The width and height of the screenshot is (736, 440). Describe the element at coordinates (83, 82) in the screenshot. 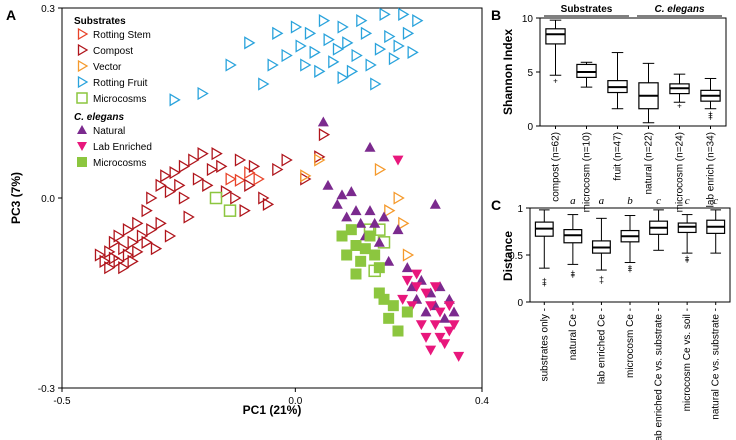

I see `legend-marker-rotting-fruit` at that location.